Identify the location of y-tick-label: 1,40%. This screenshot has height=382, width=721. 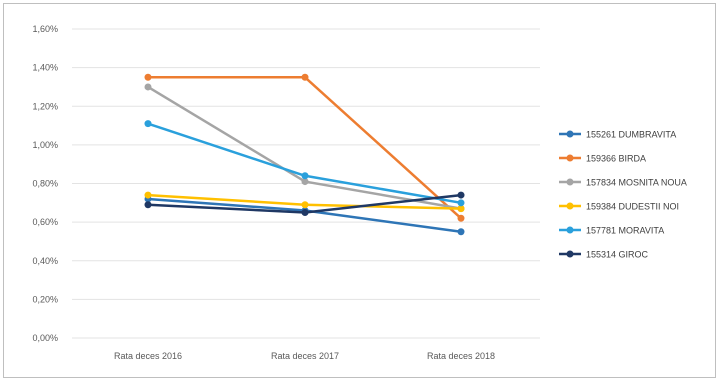
(45, 68).